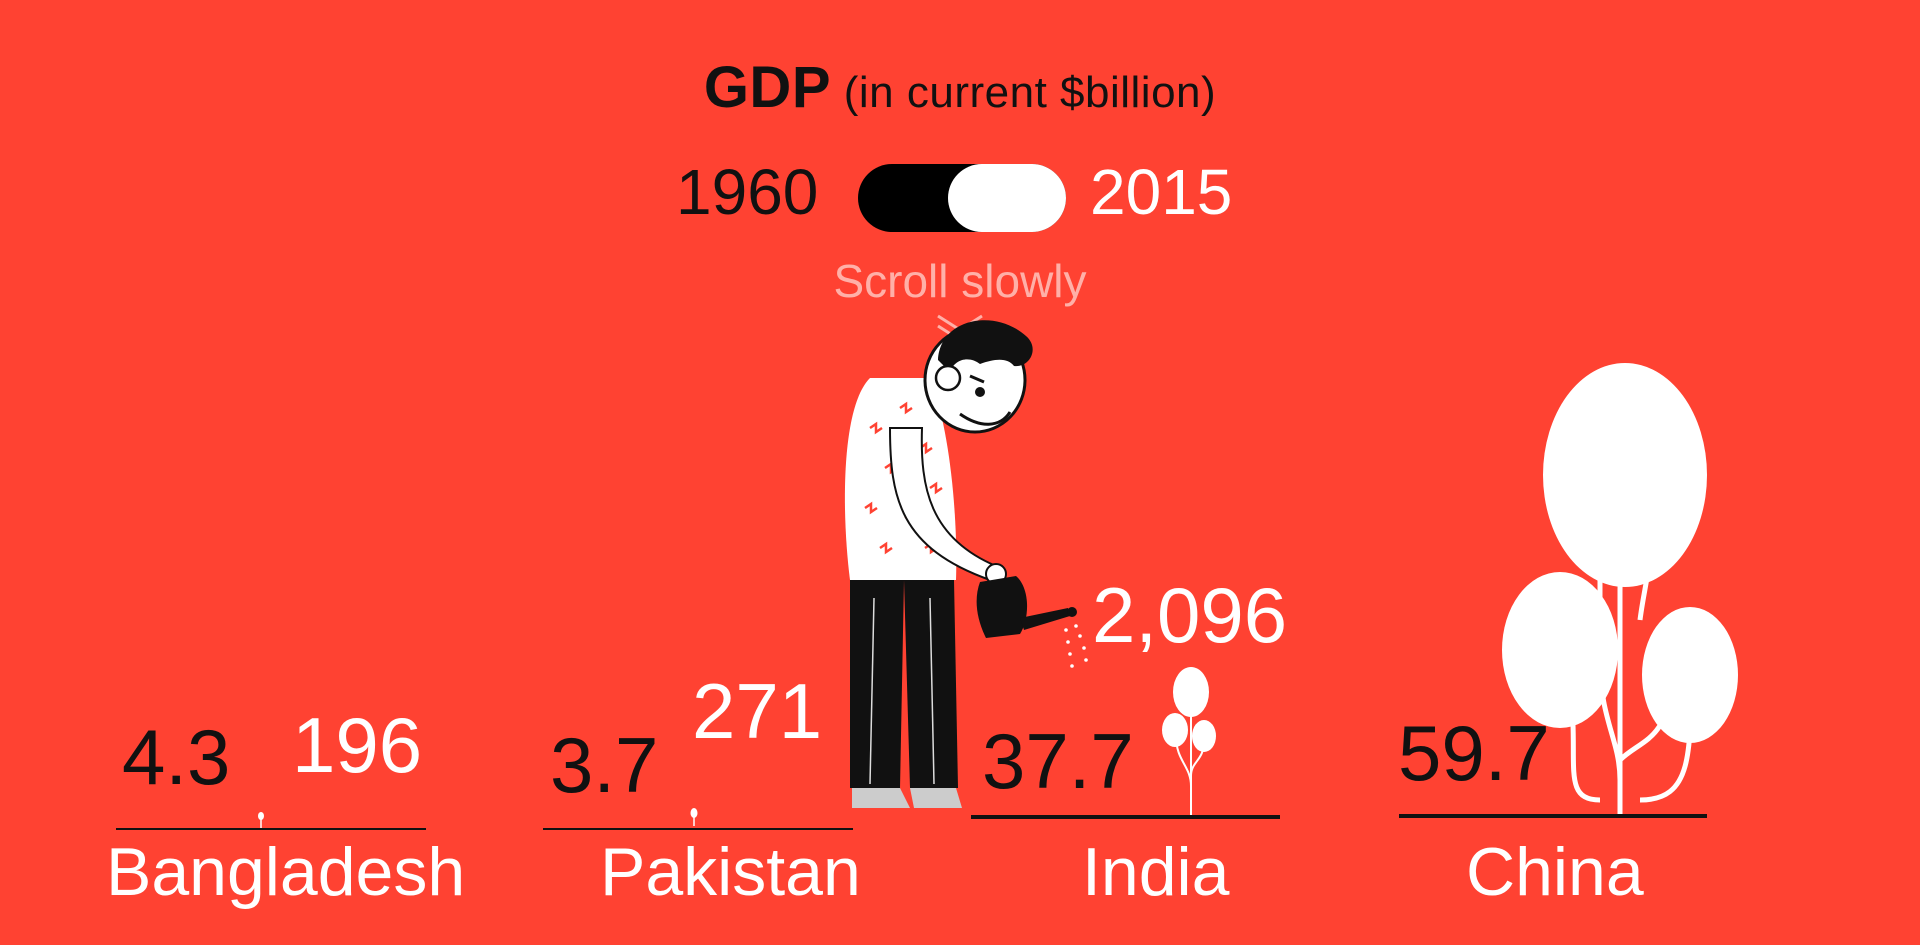 The image size is (1920, 945). What do you see at coordinates (757, 711) in the screenshot?
I see `value-2015-pakistan: 271` at bounding box center [757, 711].